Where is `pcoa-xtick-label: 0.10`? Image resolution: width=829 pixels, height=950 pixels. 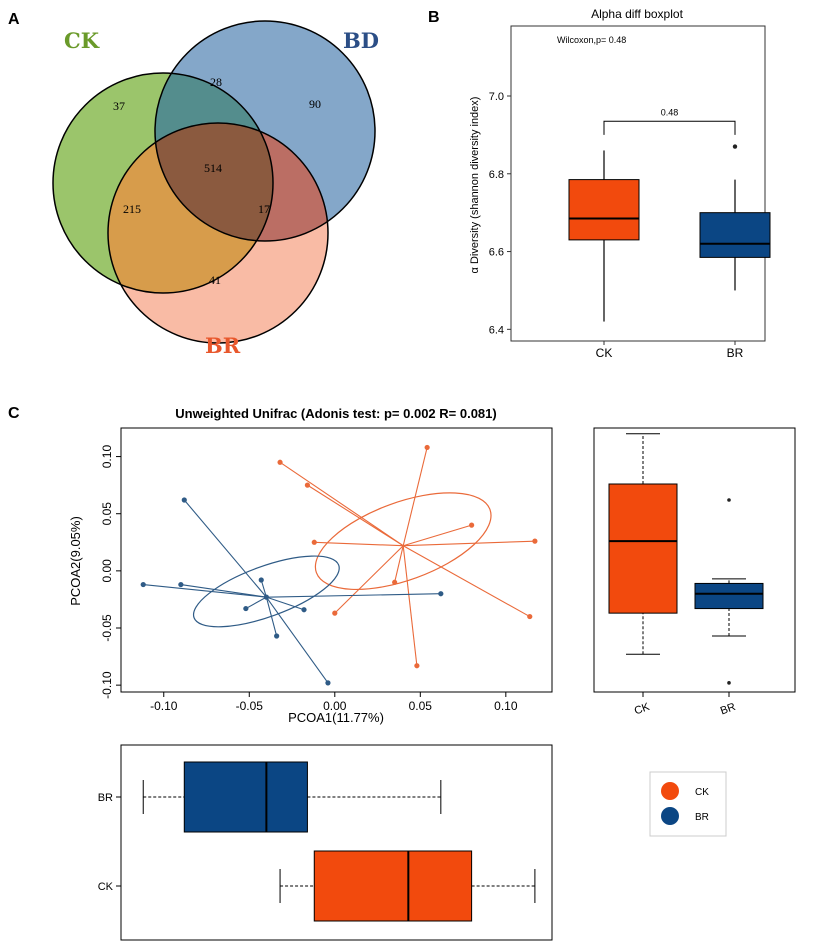 pcoa-xtick-label: 0.10 is located at coordinates (506, 706).